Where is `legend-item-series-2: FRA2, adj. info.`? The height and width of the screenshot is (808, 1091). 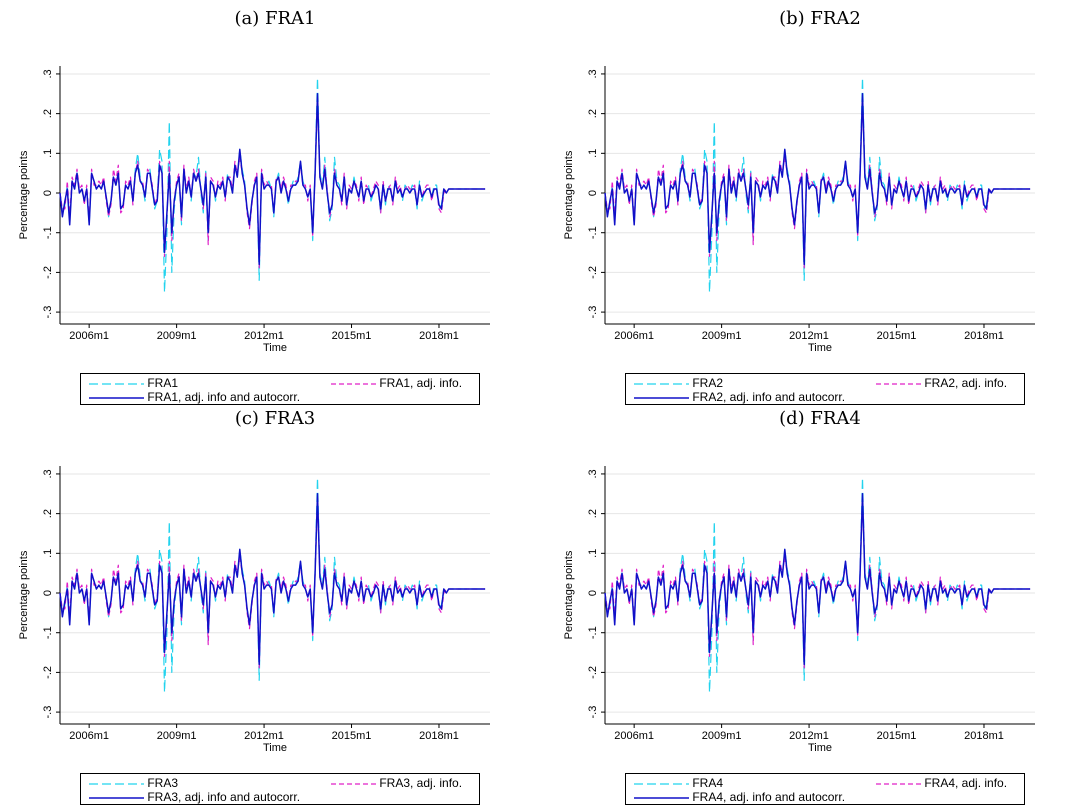 legend-item-series-2: FRA2, adj. info. is located at coordinates (941, 383).